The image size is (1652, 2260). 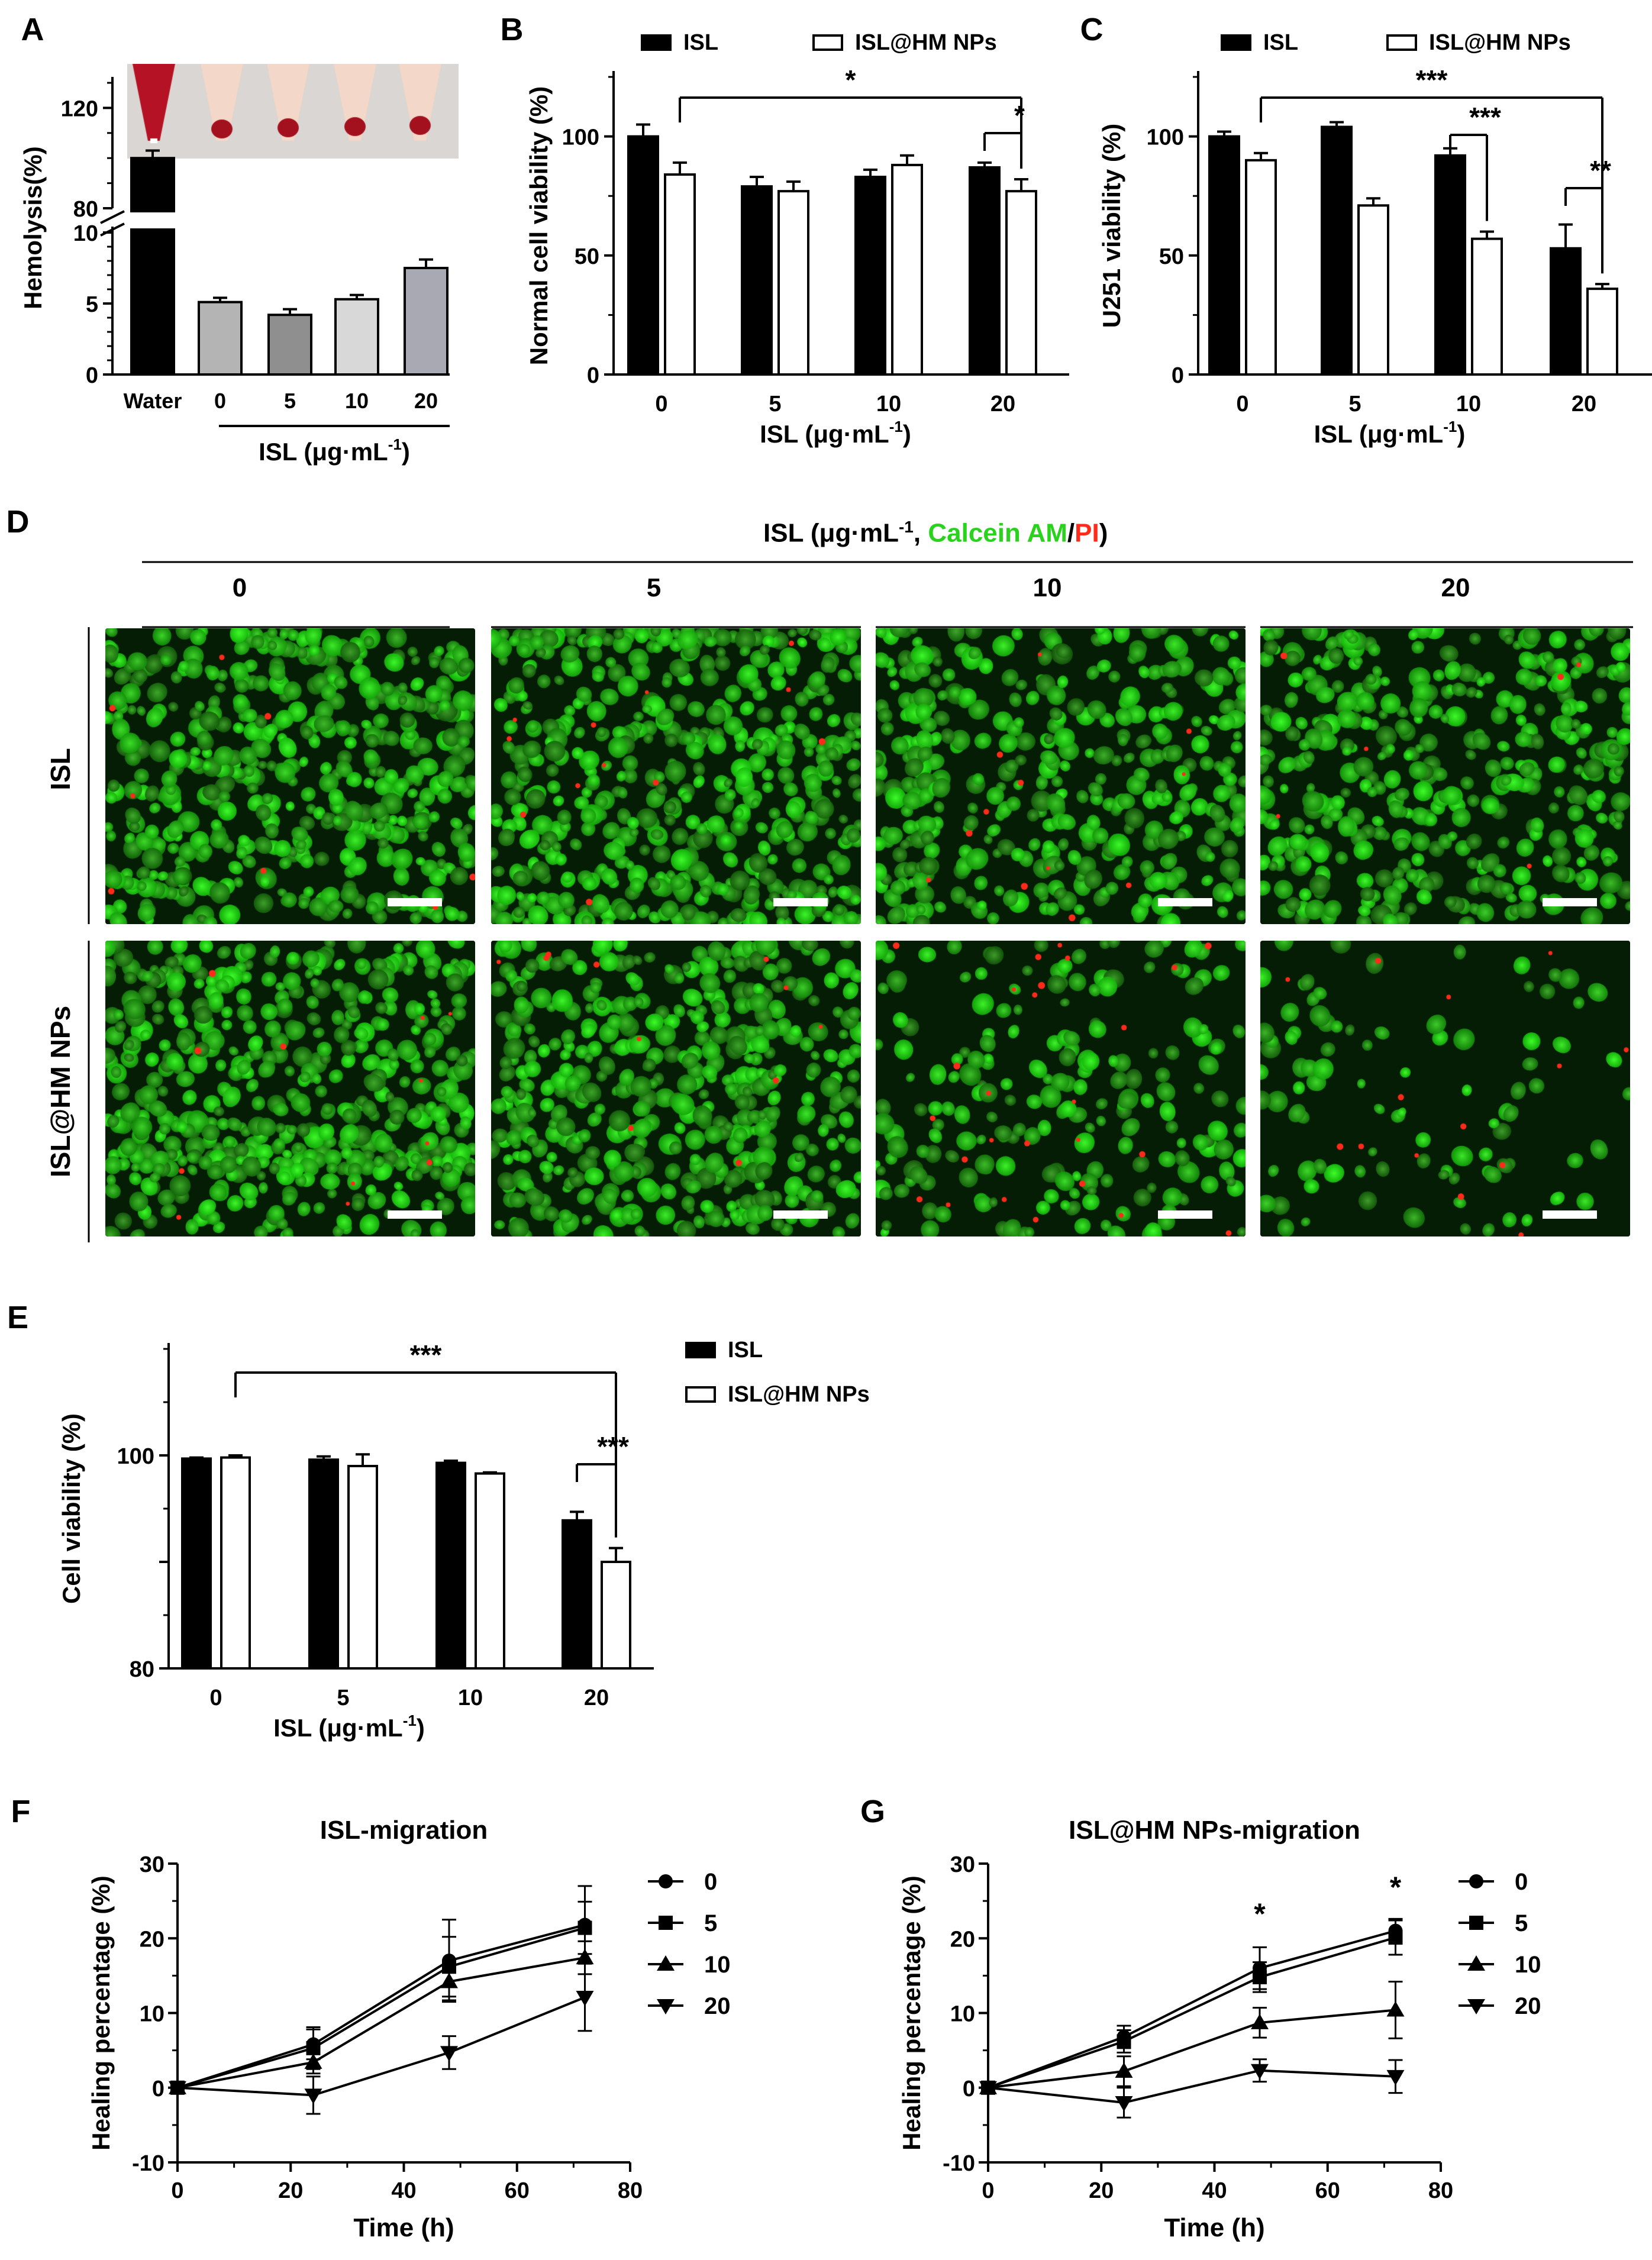 I want to click on C-xlabel: ISL (μg·mL-1), so click(x=1390, y=433).